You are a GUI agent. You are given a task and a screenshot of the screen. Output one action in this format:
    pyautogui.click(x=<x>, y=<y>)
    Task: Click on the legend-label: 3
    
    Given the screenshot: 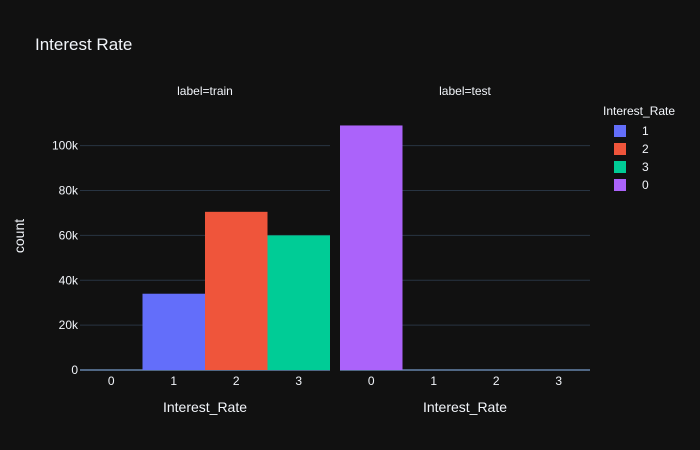 What is the action you would take?
    pyautogui.click(x=645, y=167)
    